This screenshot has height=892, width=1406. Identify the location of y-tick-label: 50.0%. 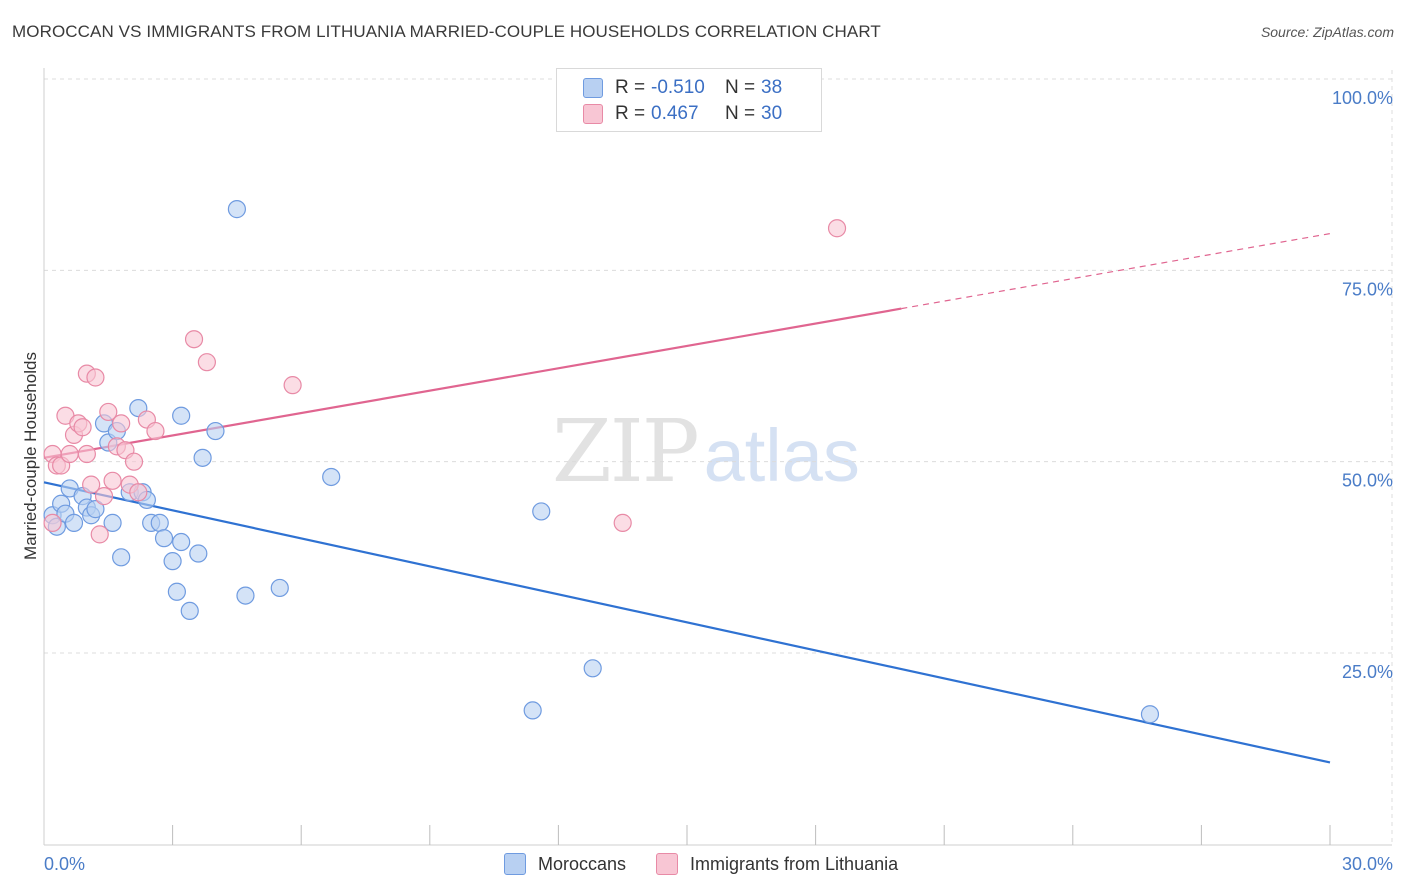
(1367, 481).